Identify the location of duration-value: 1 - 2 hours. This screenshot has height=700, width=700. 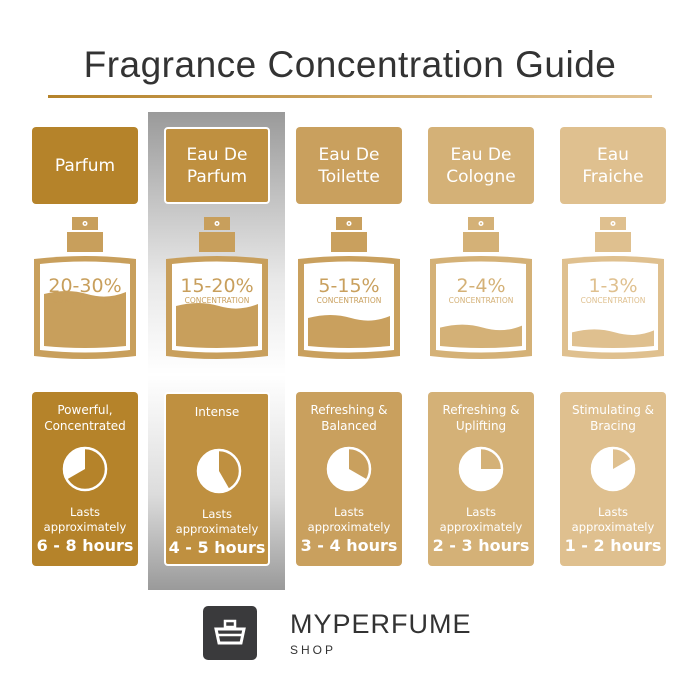
(613, 545).